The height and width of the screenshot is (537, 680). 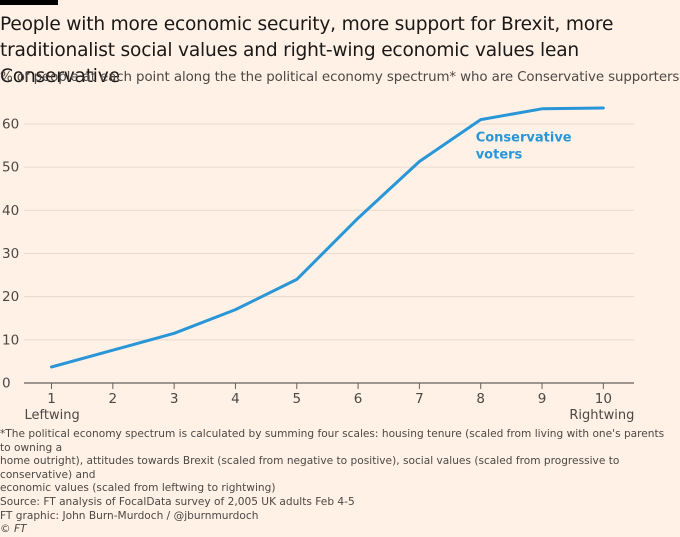 I want to click on x-tick-label: 3, so click(x=174, y=399).